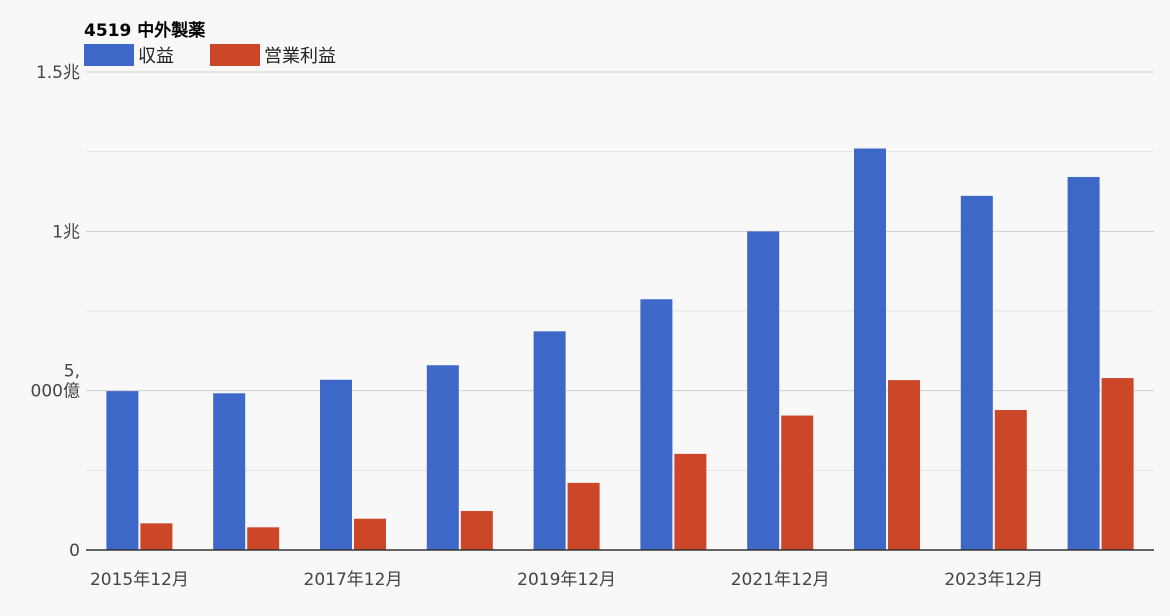 This screenshot has height=616, width=1170. I want to click on x-tick-label: 2019年12月, so click(566, 580).